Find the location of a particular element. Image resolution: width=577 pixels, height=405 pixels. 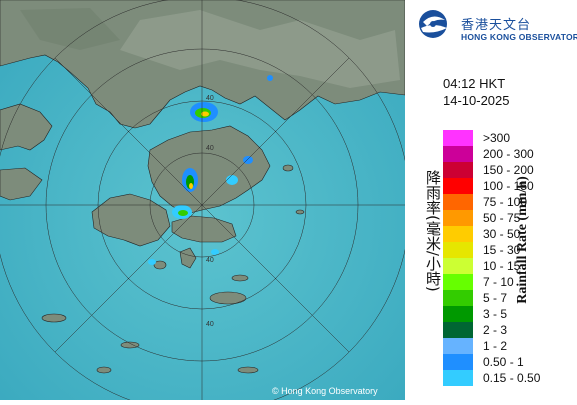

legend-label: 15 - 30 is located at coordinates (502, 250).